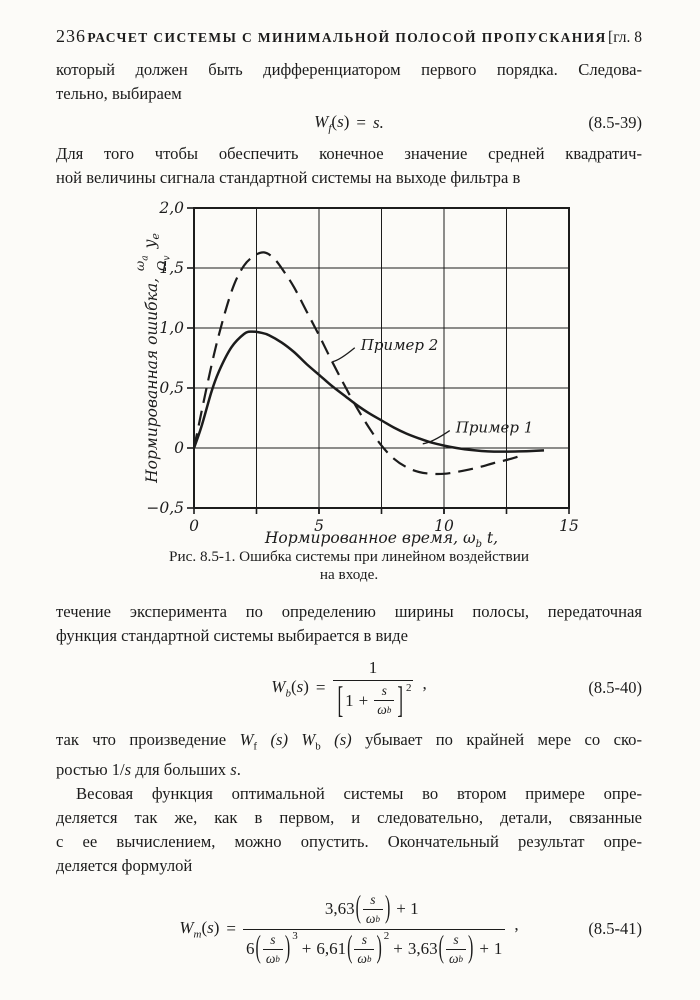  Describe the element at coordinates (349, 574) in the screenshot. I see `caption-line: на входе.` at that location.